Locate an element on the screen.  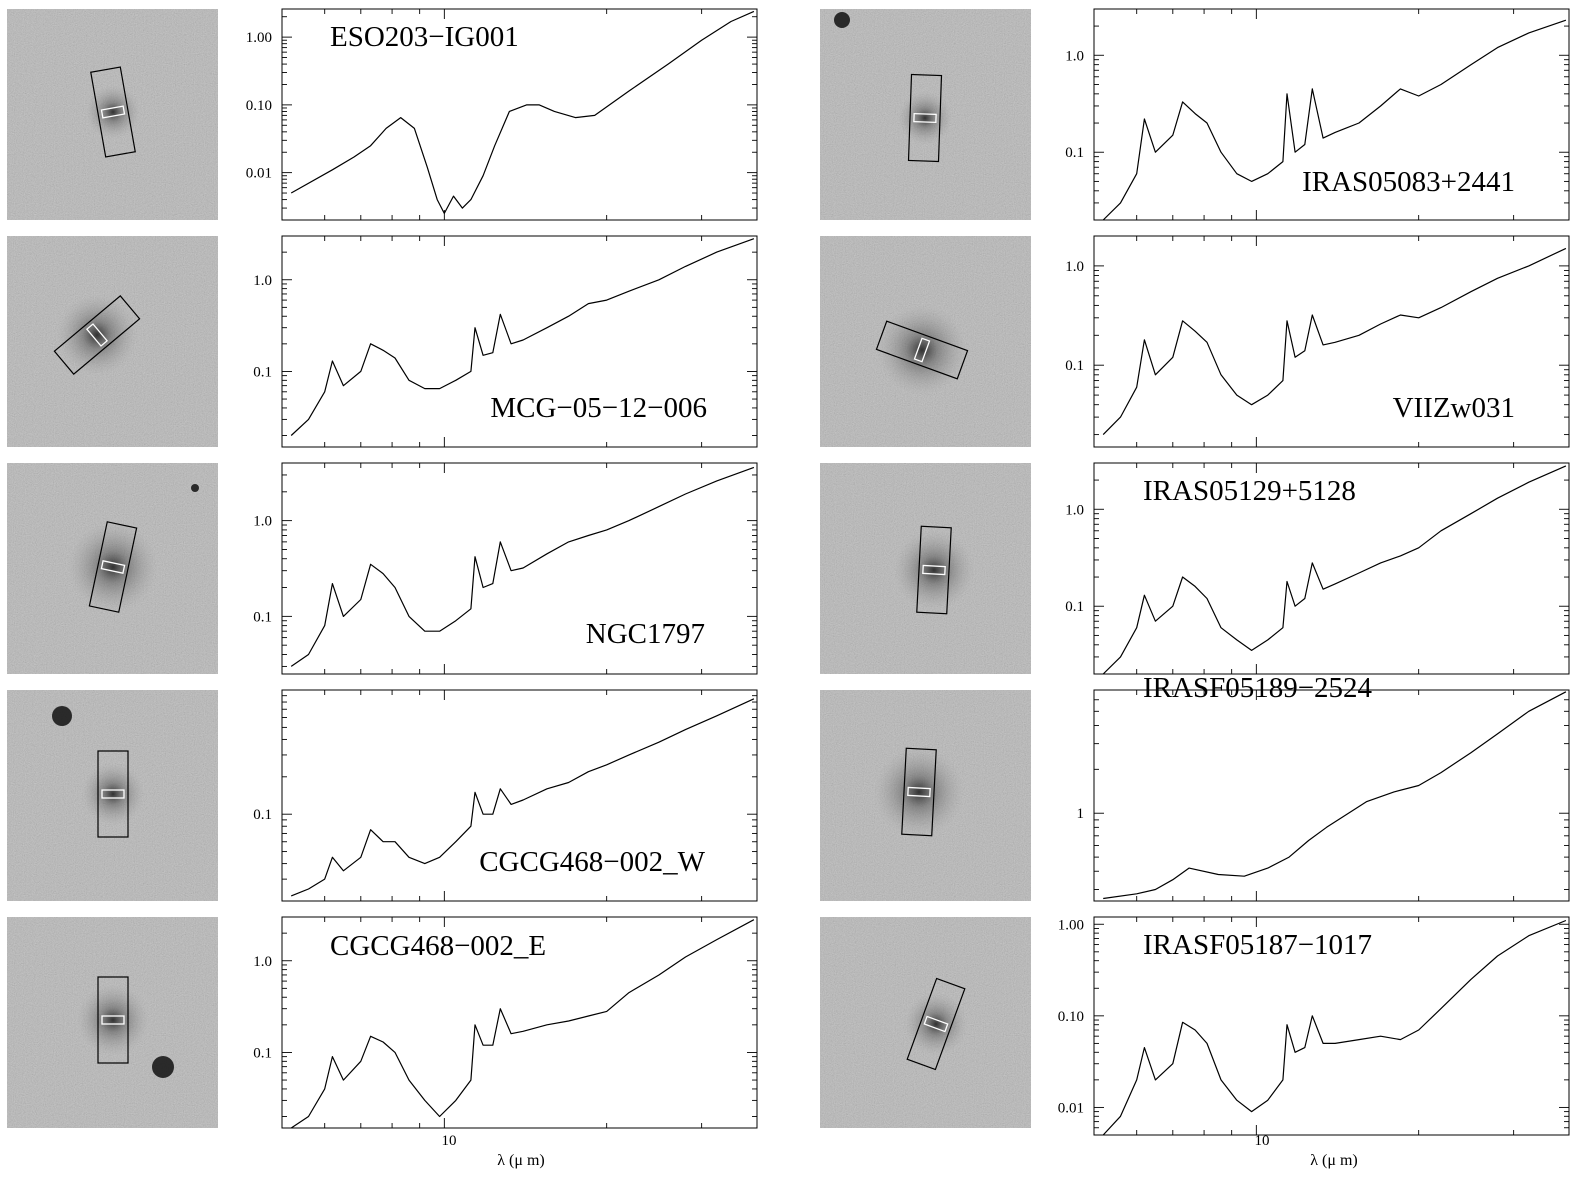
panel: 1.0 0.1 IRAS05083+2441 is located at coordinates (1195, 114).